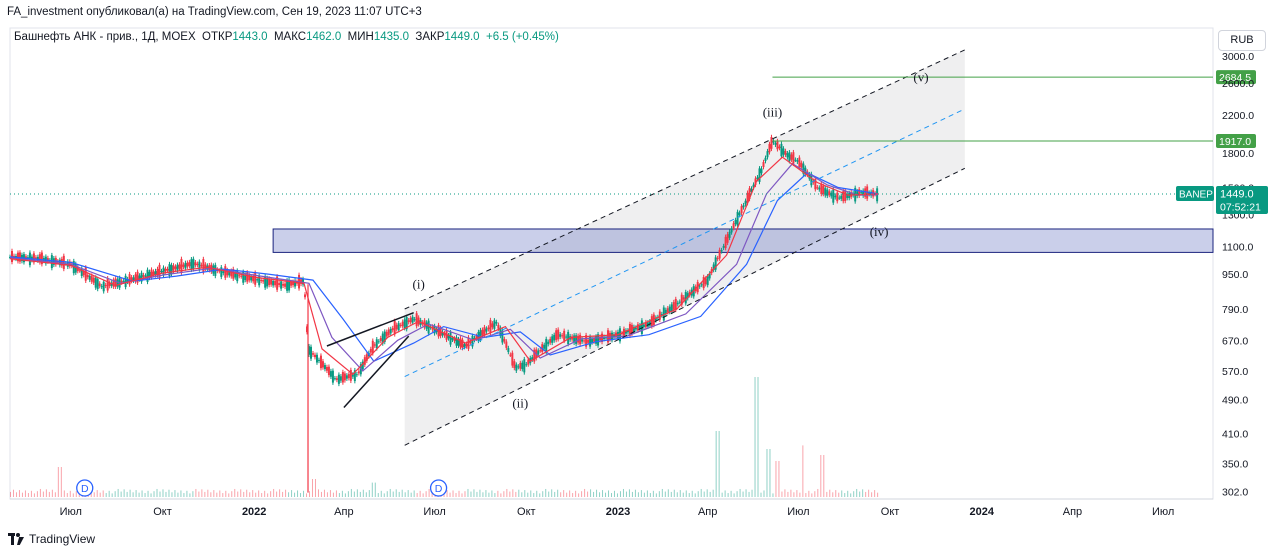  What do you see at coordinates (360, 37) in the screenshot?
I see `low-label: МИН` at bounding box center [360, 37].